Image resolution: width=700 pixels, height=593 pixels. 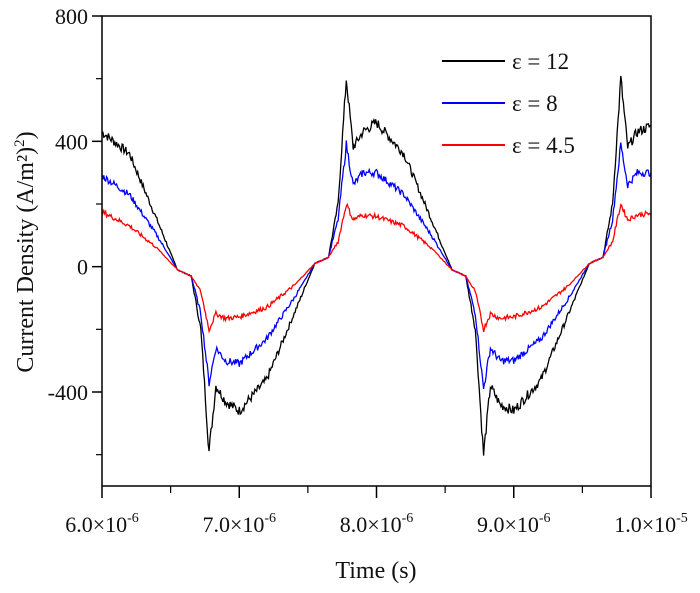 What do you see at coordinates (102, 524) in the screenshot?
I see `x-tick-label: 6.0×10⁻⁶` at bounding box center [102, 524].